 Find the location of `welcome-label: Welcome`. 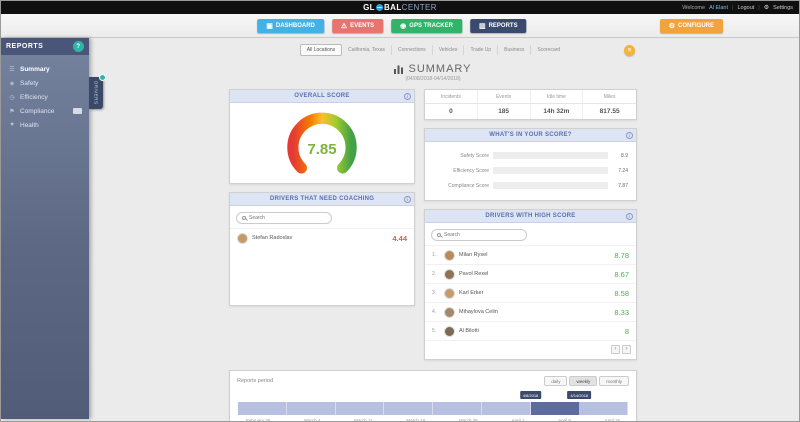

welcome-label: Welcome is located at coordinates (694, 7).